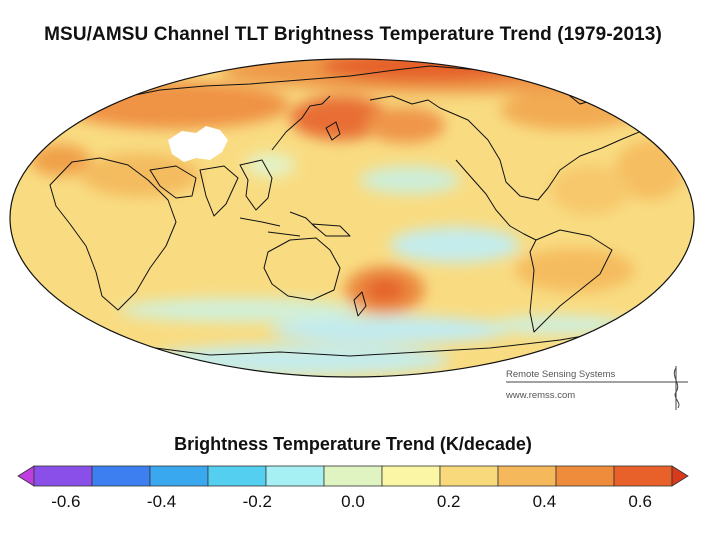 The image size is (706, 534). I want to click on color-bar-extend-high, so click(680, 476).